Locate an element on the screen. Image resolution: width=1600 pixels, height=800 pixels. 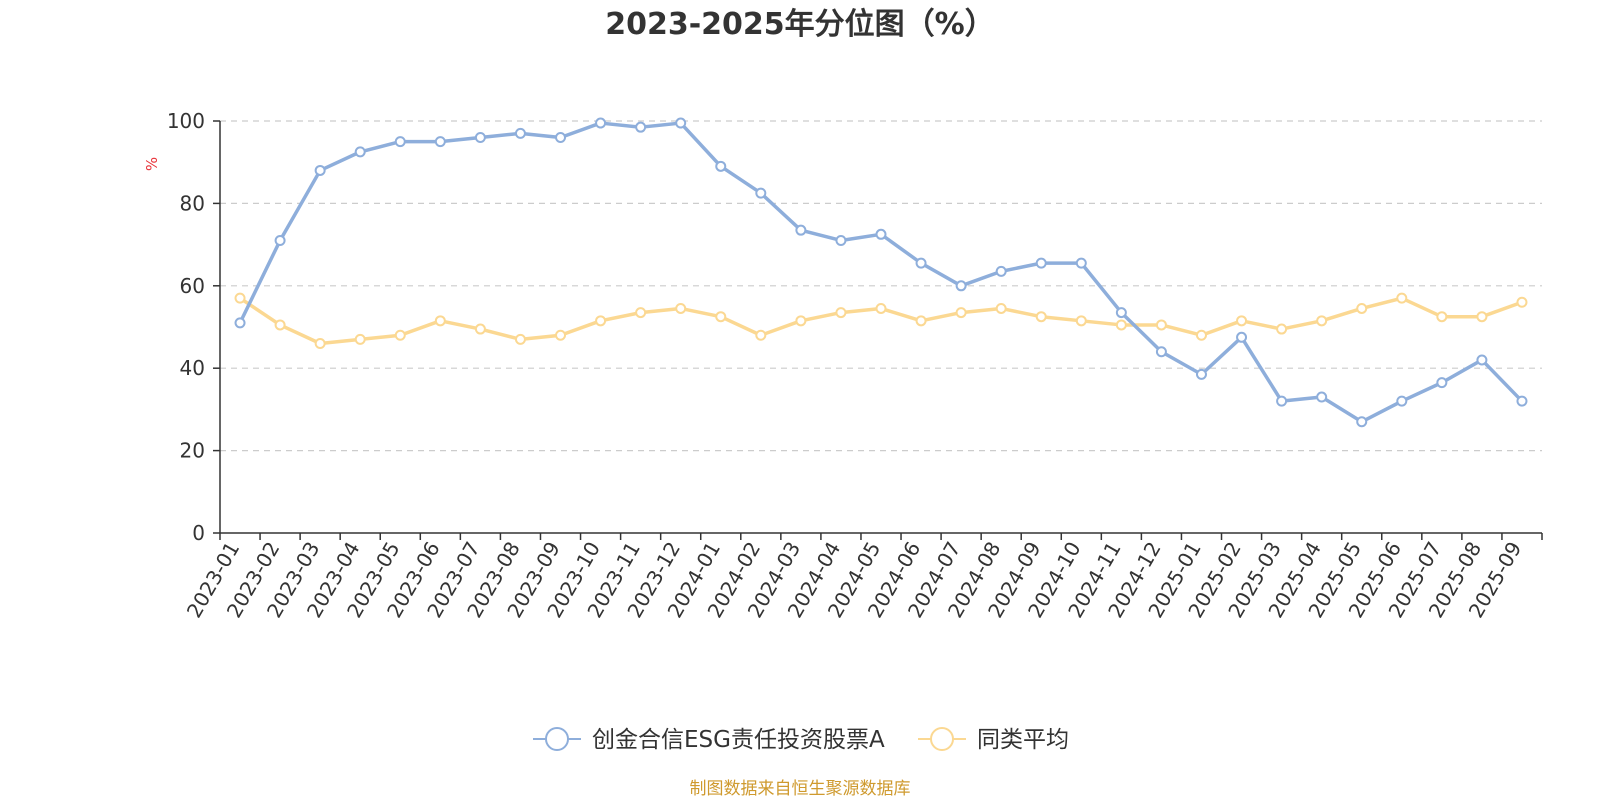
legend-item-series-2: 同类平均 is located at coordinates (993, 740).